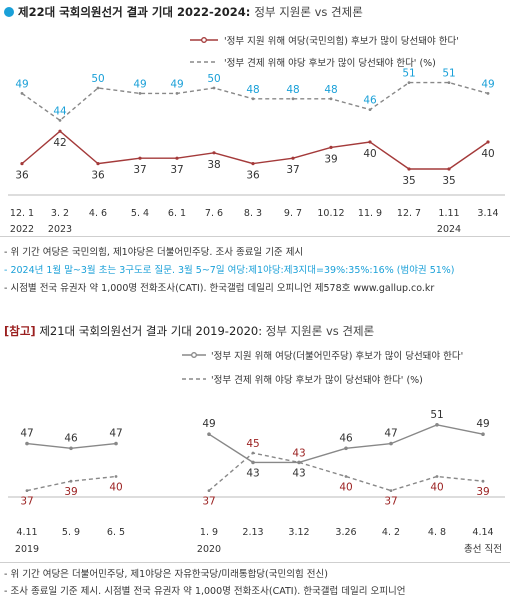  What do you see at coordinates (330, 63) in the screenshot?
I see `chart1-legend-label-2: '정부 견제 위해 야당 후보가 많이 당선돼야 한다' (%)` at bounding box center [330, 63].